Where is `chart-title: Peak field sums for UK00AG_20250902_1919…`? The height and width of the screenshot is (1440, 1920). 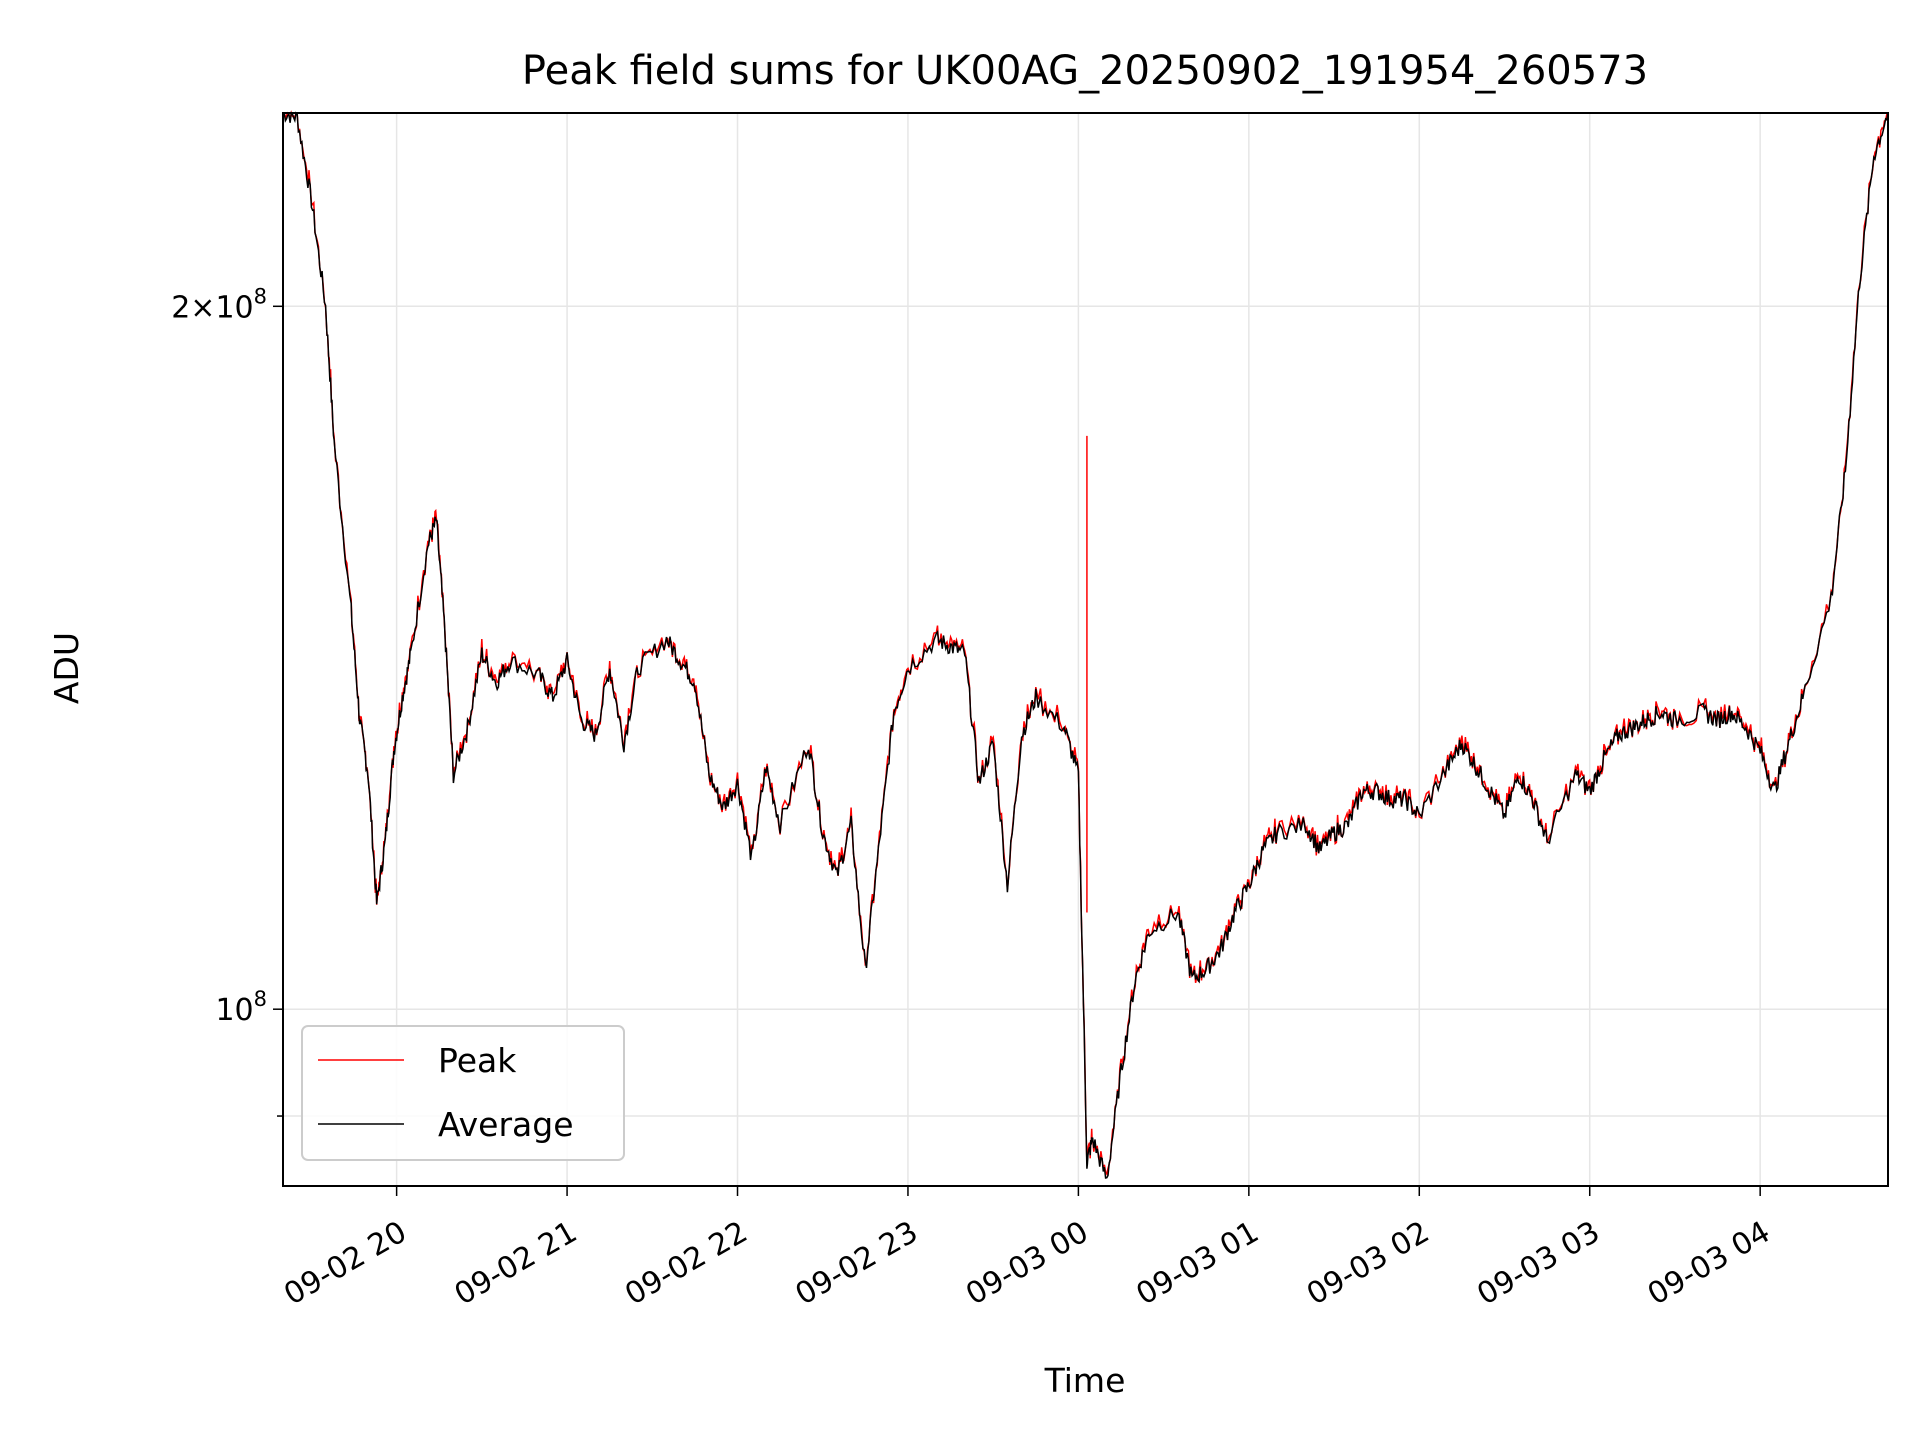 chart-title: Peak field sums for UK00AG_20250902_1919… is located at coordinates (1085, 71).